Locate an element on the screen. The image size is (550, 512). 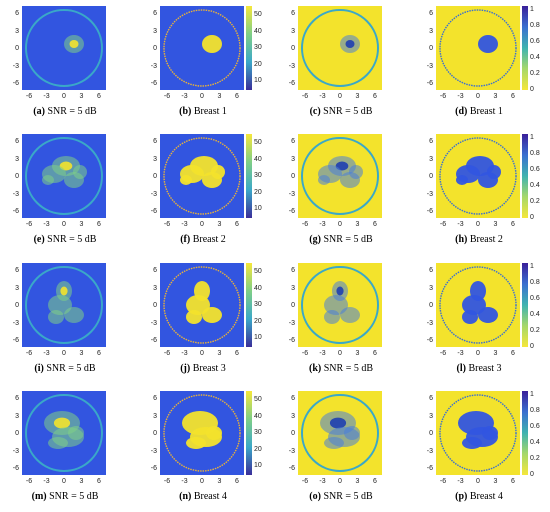
panel-tag: (h) is located at coordinates (461, 239).